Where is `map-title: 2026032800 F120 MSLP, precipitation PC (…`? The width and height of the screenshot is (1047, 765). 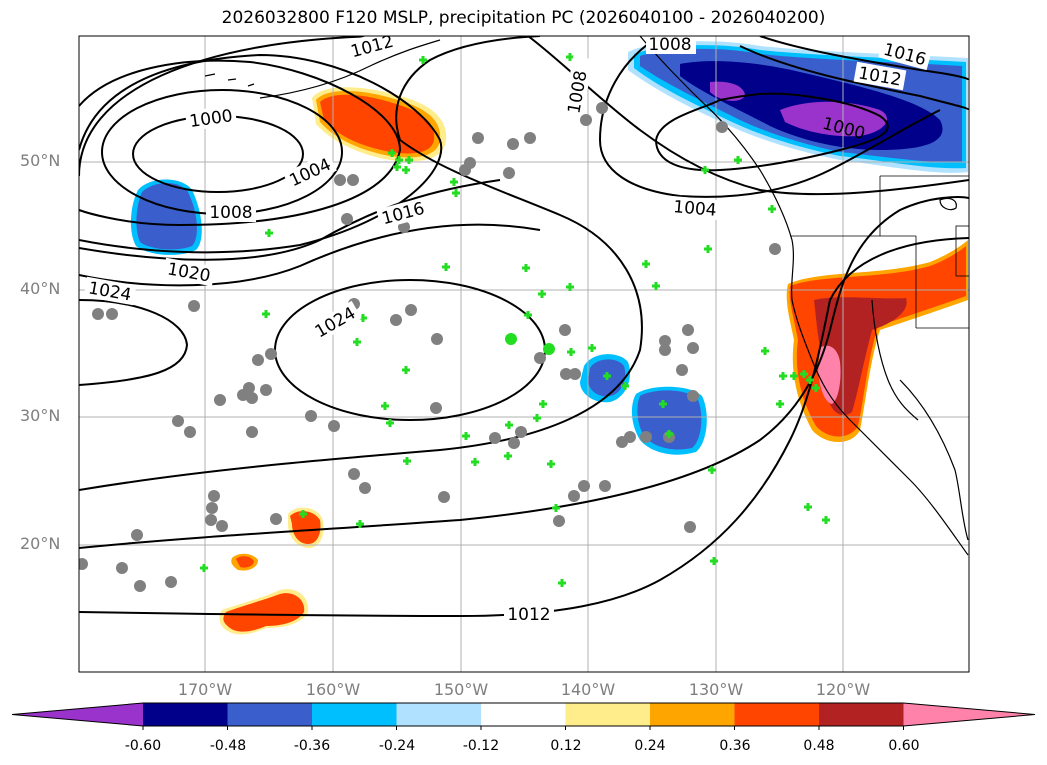
map-title: 2026032800 F120 MSLP, precipitation PC (… is located at coordinates (523, 18).